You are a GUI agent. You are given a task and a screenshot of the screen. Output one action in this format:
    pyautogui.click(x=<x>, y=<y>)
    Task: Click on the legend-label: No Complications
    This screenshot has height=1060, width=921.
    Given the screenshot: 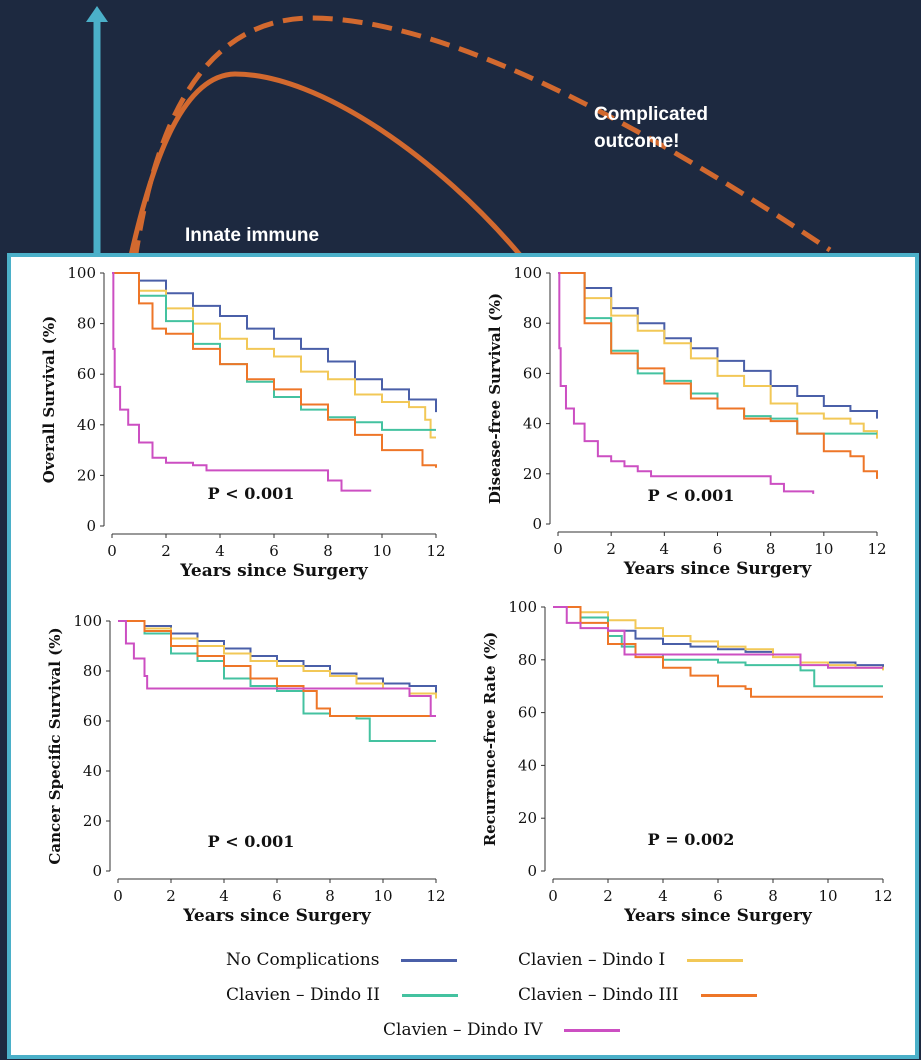 What is the action you would take?
    pyautogui.click(x=303, y=960)
    